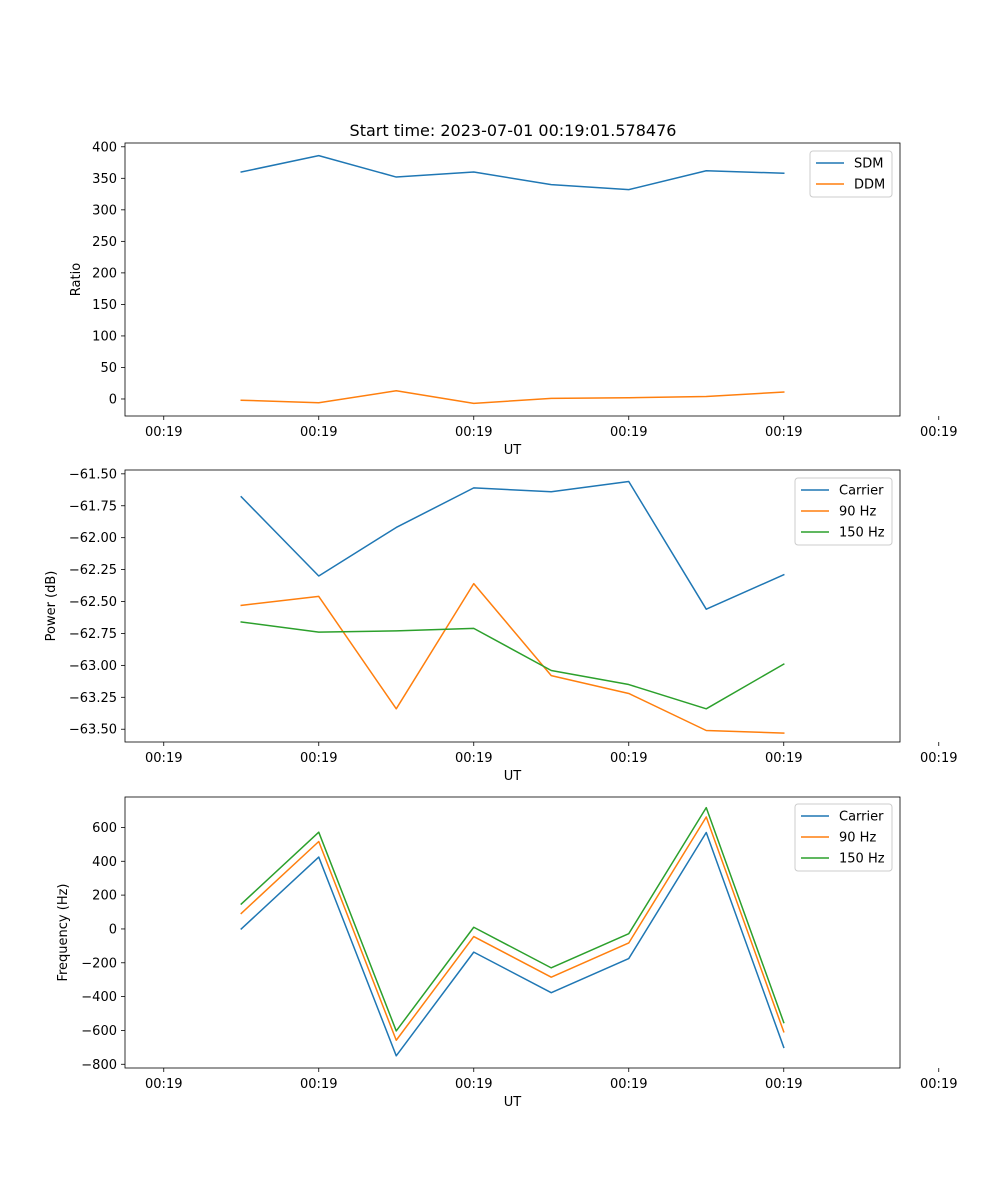 The width and height of the screenshot is (1000, 1200). I want to click on y-tick-label: 50, so click(108, 368).